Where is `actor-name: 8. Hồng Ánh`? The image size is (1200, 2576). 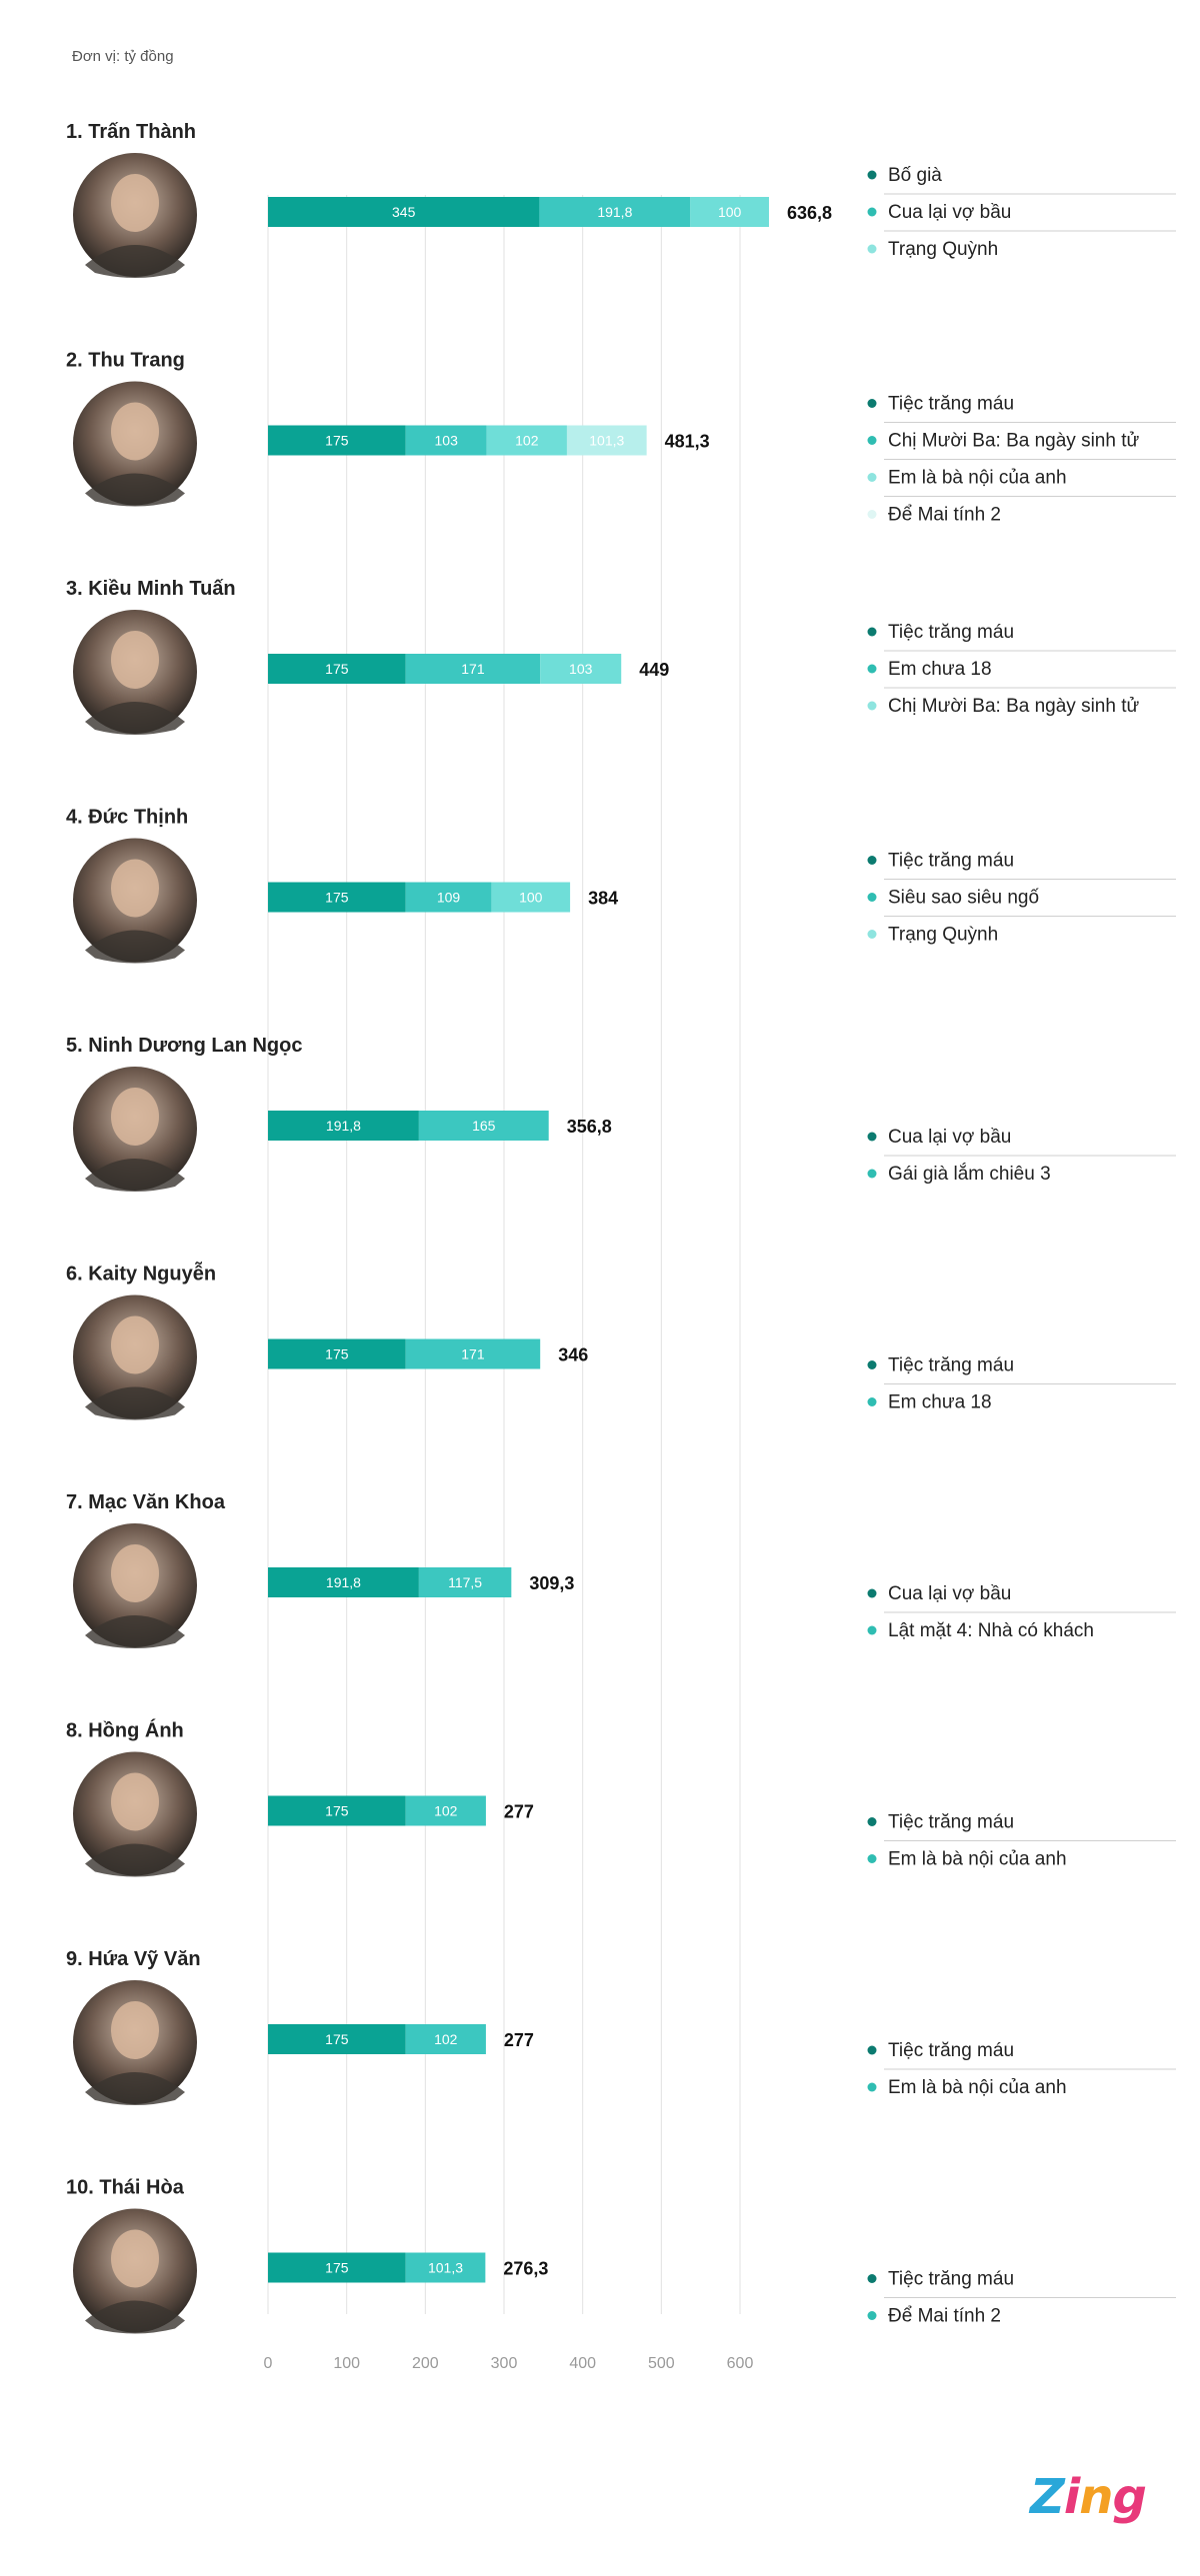 actor-name: 8. Hồng Ánh is located at coordinates (125, 1731).